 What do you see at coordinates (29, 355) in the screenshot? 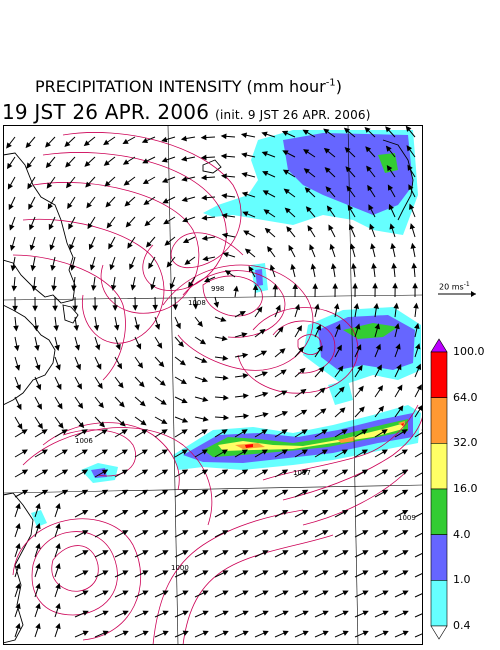
I see `coastline` at bounding box center [29, 355].